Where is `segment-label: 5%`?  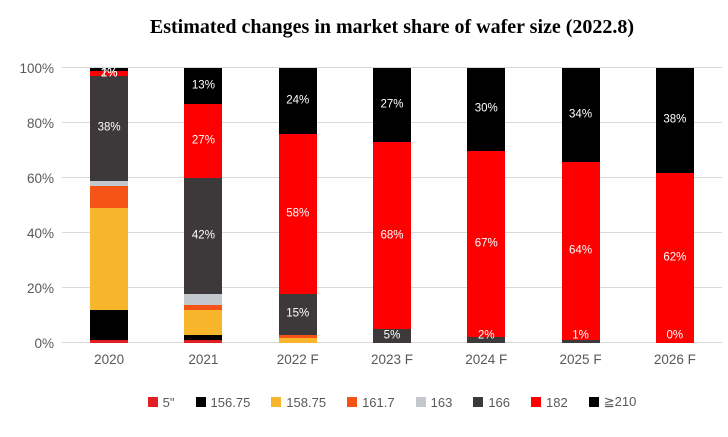
segment-label: 5% is located at coordinates (392, 335).